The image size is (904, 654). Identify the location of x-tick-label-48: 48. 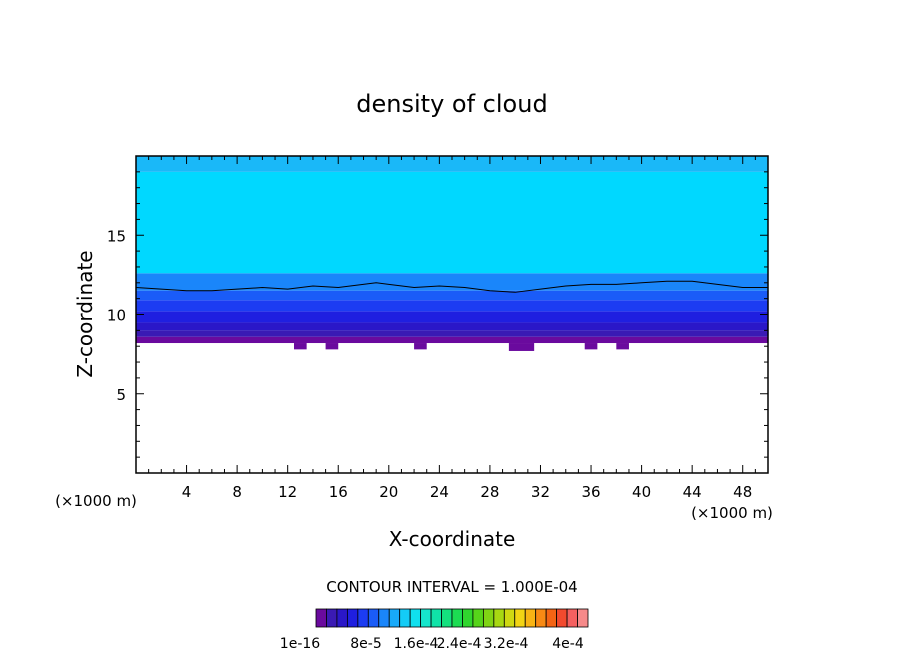
(742, 492).